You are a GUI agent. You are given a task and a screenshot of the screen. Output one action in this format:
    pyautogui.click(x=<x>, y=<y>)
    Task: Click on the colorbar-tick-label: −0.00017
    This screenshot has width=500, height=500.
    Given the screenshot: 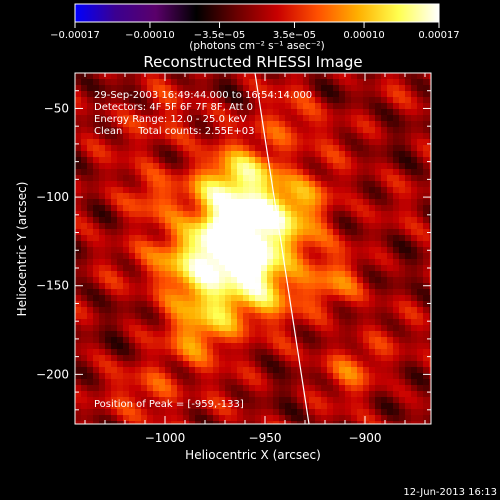 What is the action you would take?
    pyautogui.click(x=75, y=35)
    